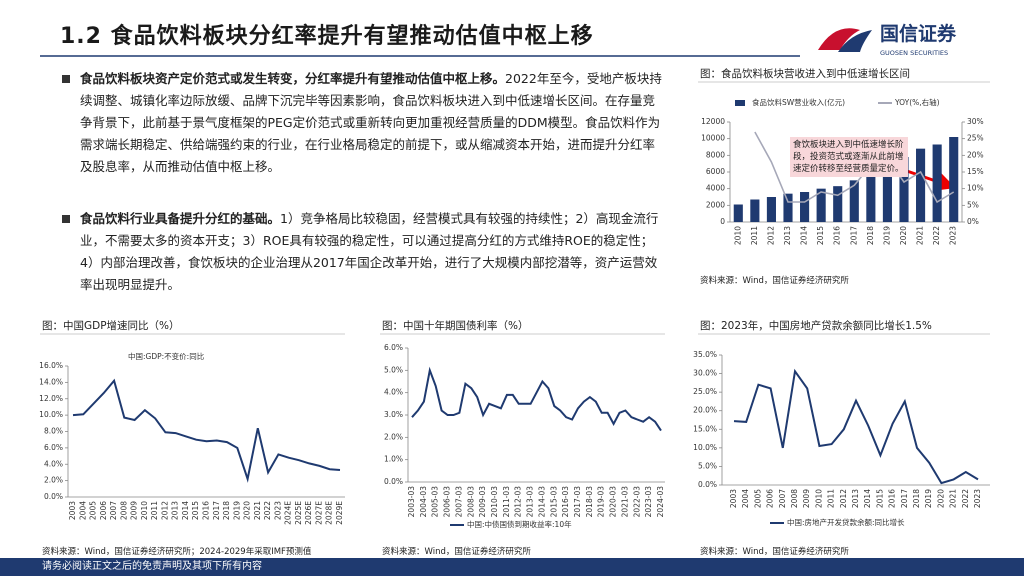 Image resolution: width=1024 pixels, height=576 pixels. Describe the element at coordinates (247, 510) in the screenshot. I see `x-tick-label: 2020` at that location.